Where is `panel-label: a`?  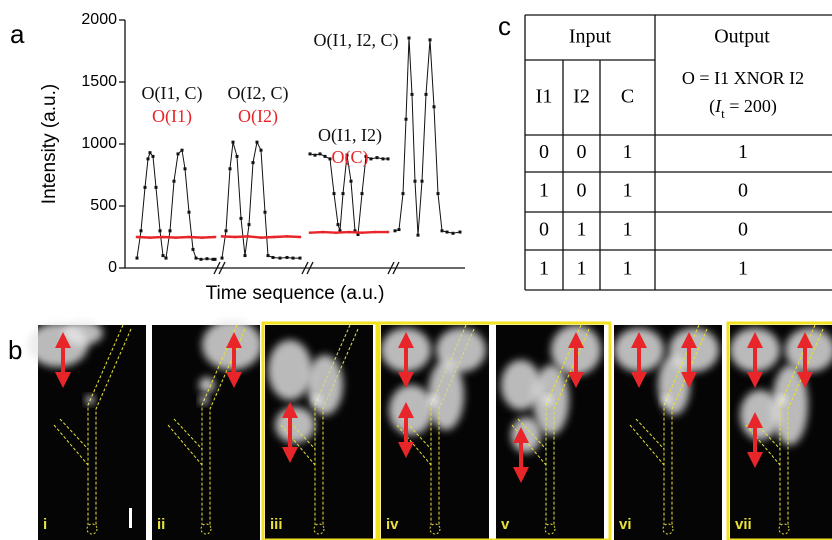 panel-label: a is located at coordinates (17, 34).